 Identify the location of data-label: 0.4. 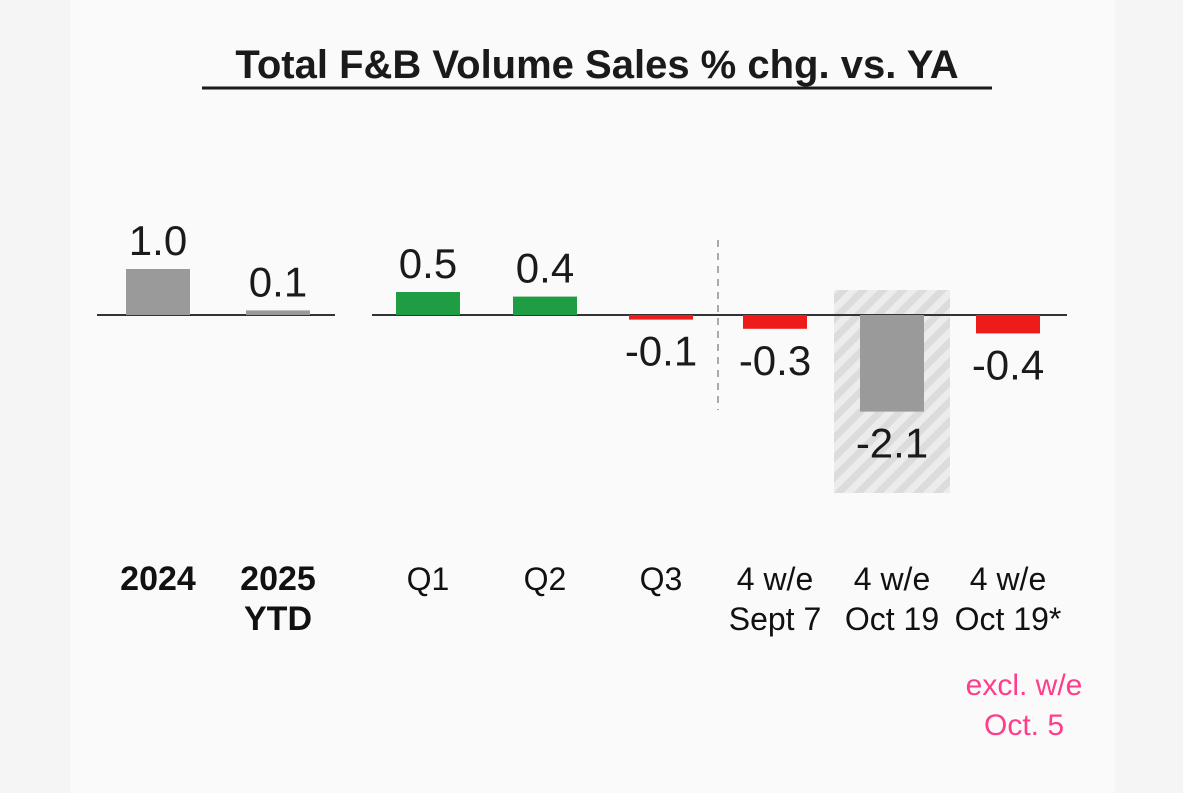
(545, 268).